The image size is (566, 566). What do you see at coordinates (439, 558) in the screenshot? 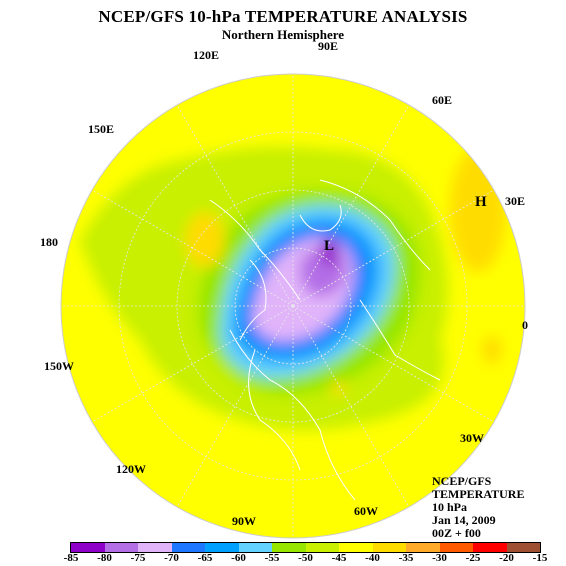
I see `colorbar-tick-label: -30` at bounding box center [439, 558].